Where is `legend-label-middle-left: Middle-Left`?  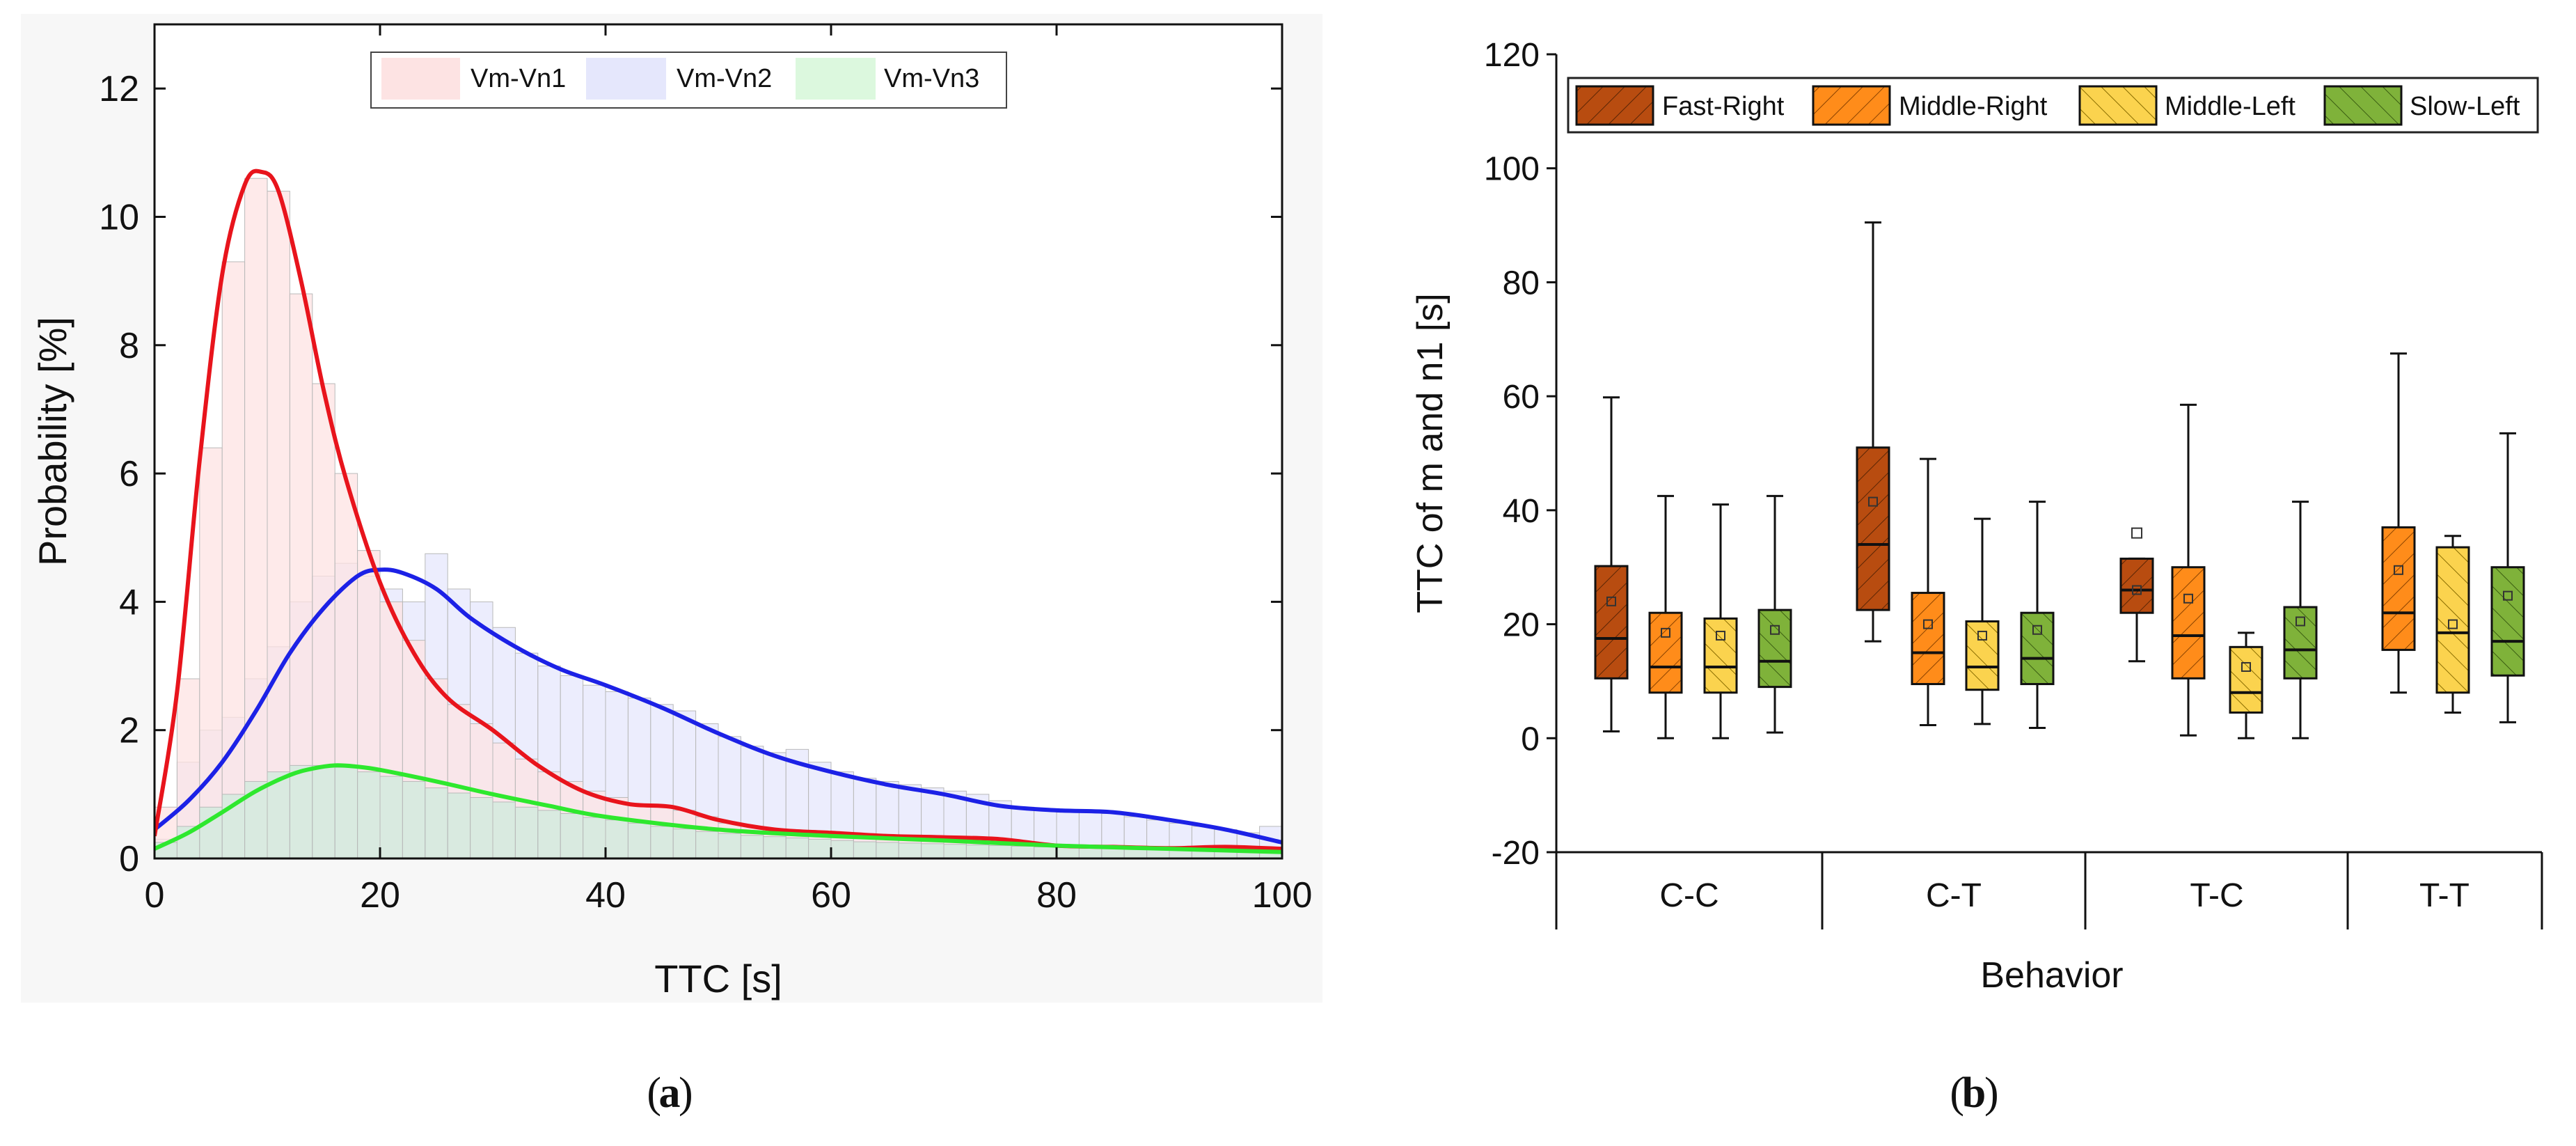
legend-label-middle-left: Middle-Left is located at coordinates (2230, 106).